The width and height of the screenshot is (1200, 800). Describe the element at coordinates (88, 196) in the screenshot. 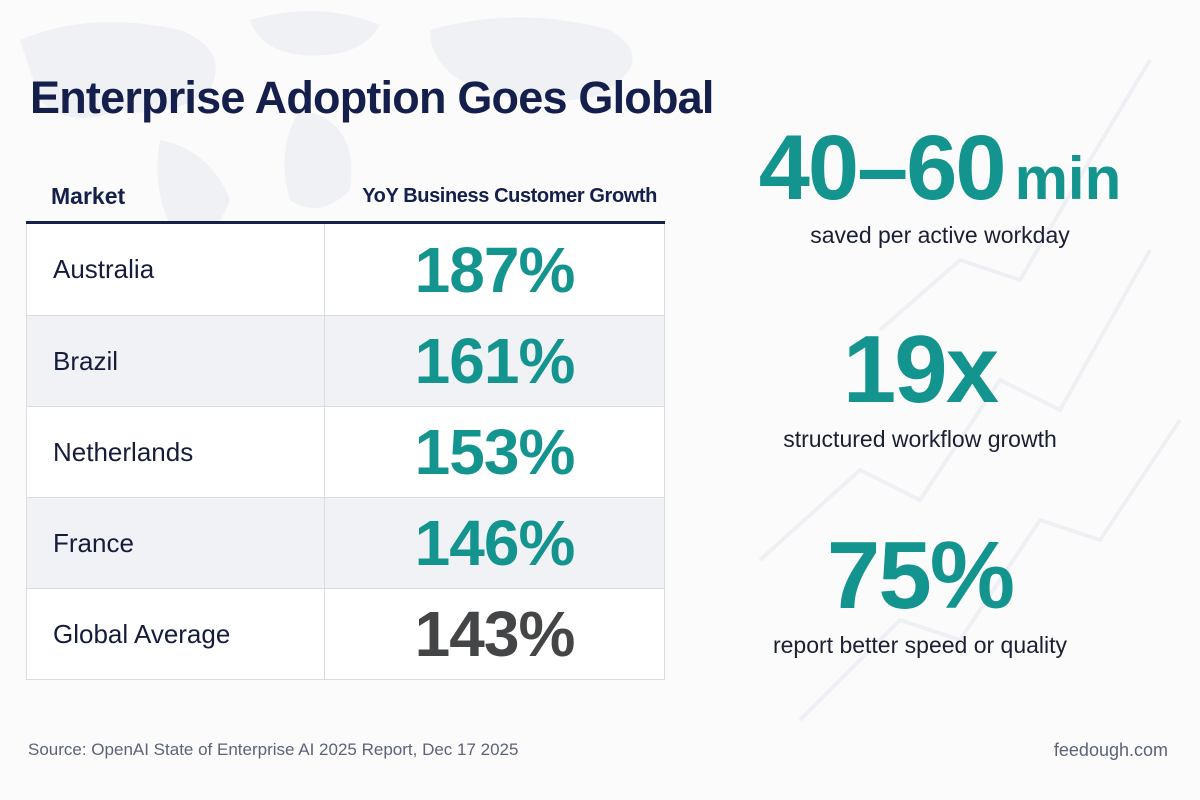

I see `column-header-market: Market` at that location.